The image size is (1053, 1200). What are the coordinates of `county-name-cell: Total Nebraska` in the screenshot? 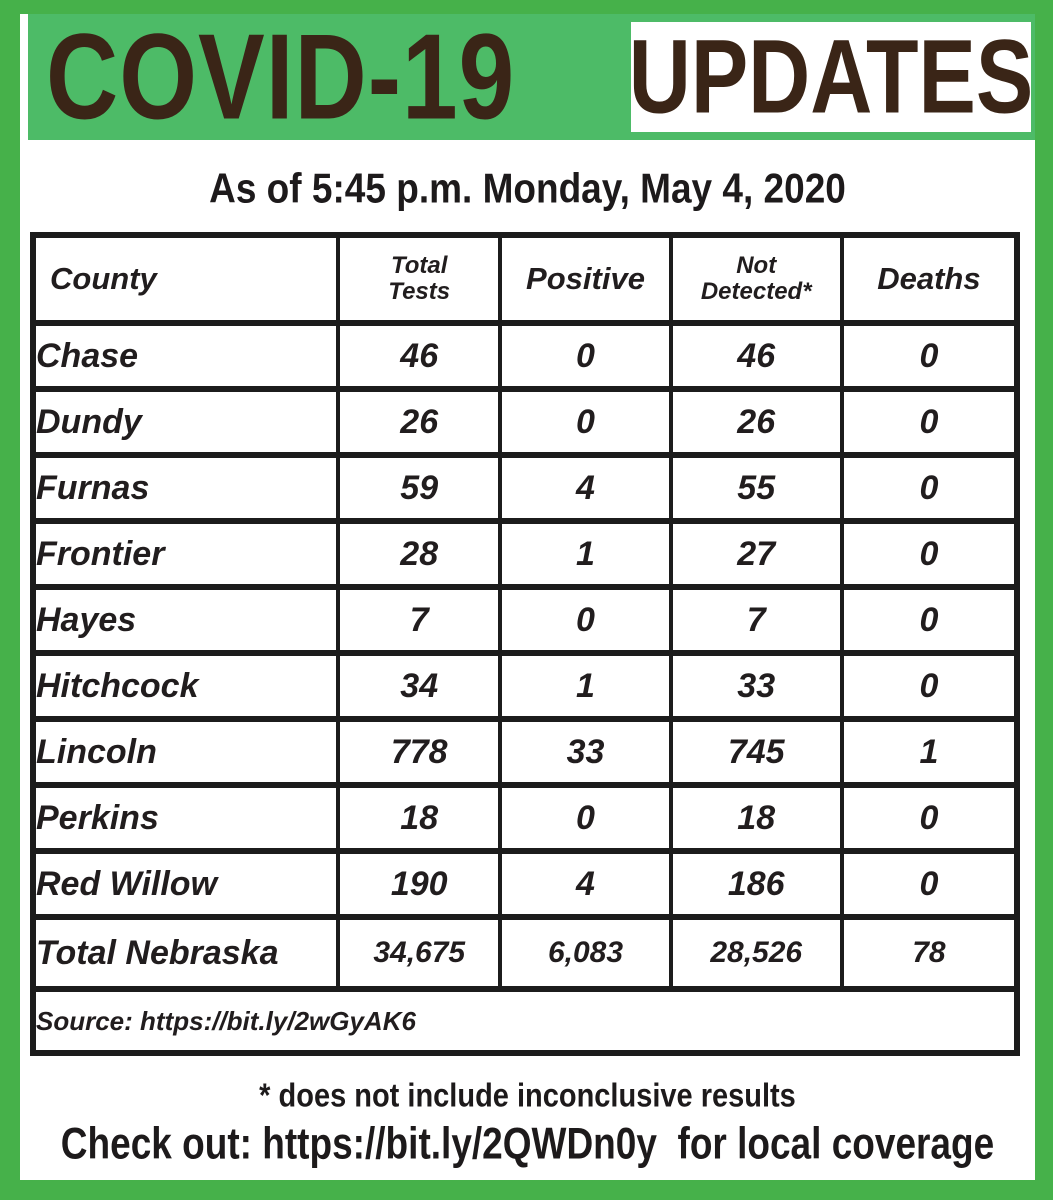 It's located at (185, 953).